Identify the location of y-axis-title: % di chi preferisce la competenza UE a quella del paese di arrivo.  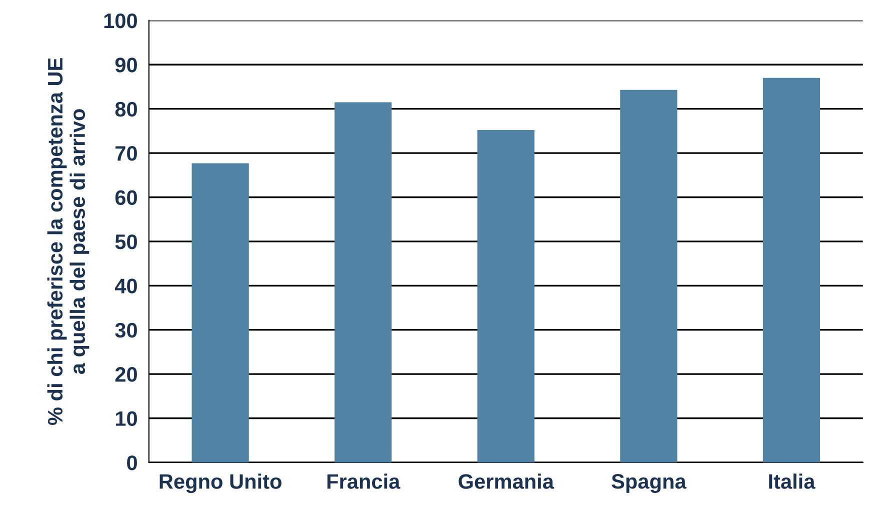
(68, 242).